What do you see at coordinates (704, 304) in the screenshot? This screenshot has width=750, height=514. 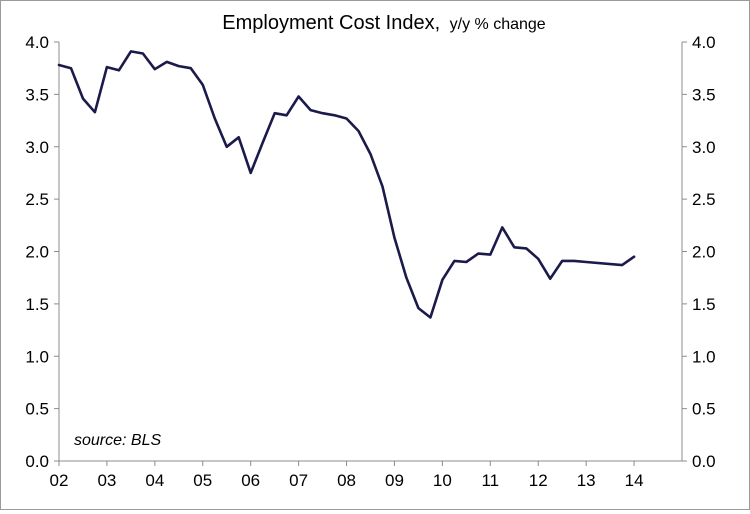 I see `y-tick-label-right: 1.5` at bounding box center [704, 304].